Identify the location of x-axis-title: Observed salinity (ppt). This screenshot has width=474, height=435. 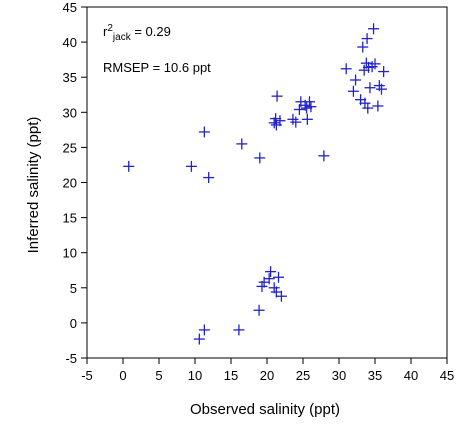
(265, 409).